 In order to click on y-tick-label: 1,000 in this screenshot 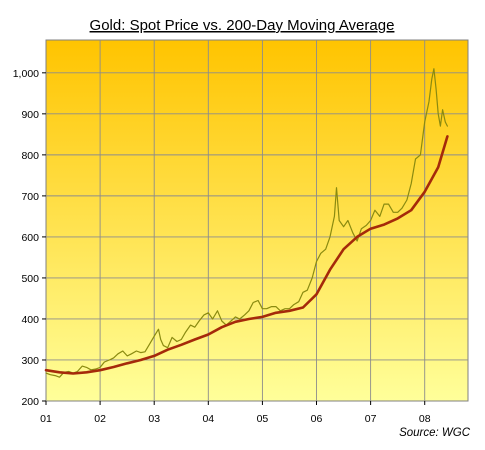, I will do `click(26, 74)`.